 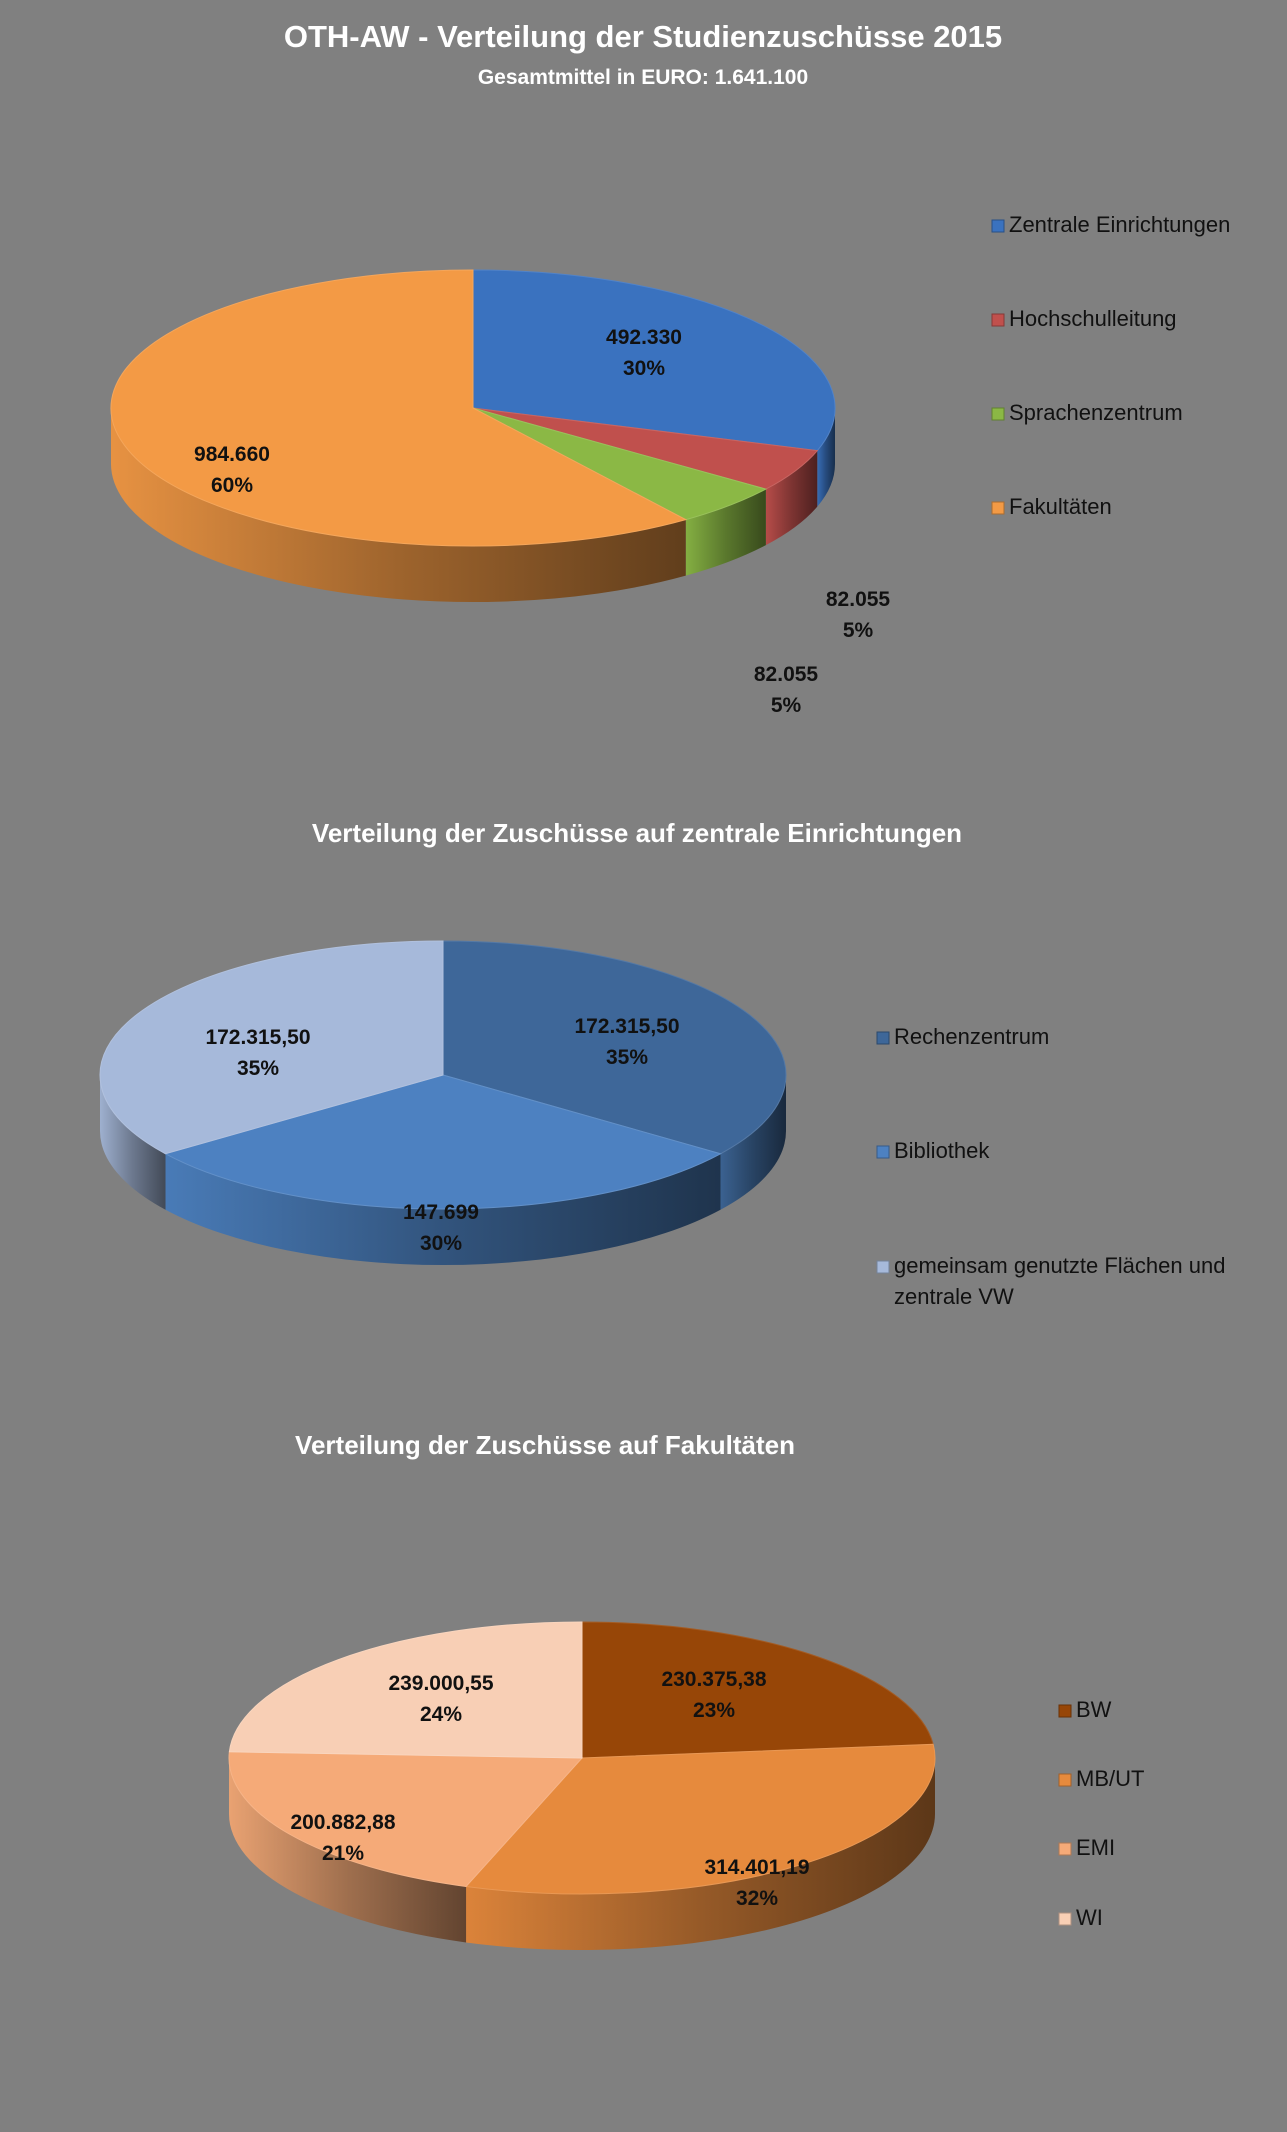 What do you see at coordinates (1110, 1778) in the screenshot?
I see `legend-label: MB/UT` at bounding box center [1110, 1778].